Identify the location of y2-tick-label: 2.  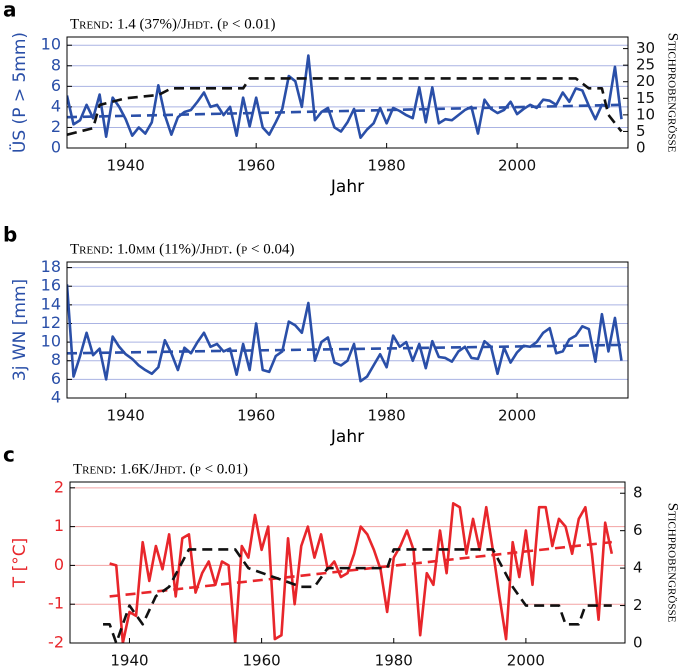
(638, 605).